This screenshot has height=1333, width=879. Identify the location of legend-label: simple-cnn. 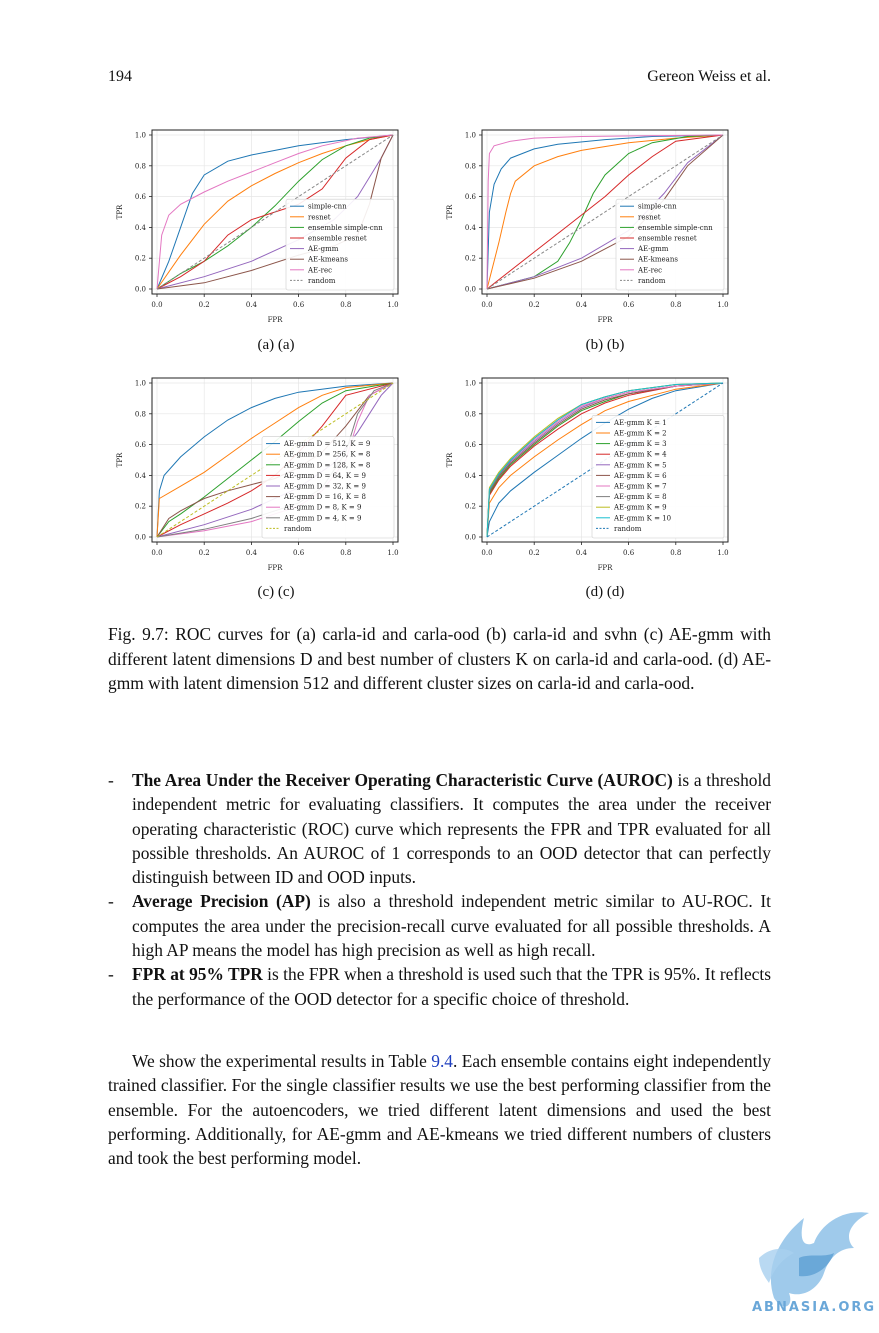
(327, 207).